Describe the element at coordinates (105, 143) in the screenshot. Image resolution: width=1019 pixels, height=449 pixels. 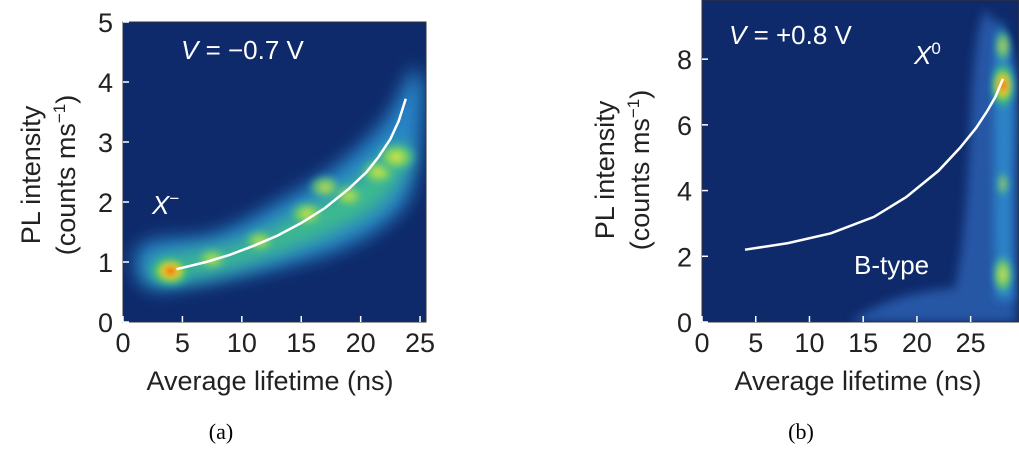
I see `y-tick-label-a-3: 3` at that location.